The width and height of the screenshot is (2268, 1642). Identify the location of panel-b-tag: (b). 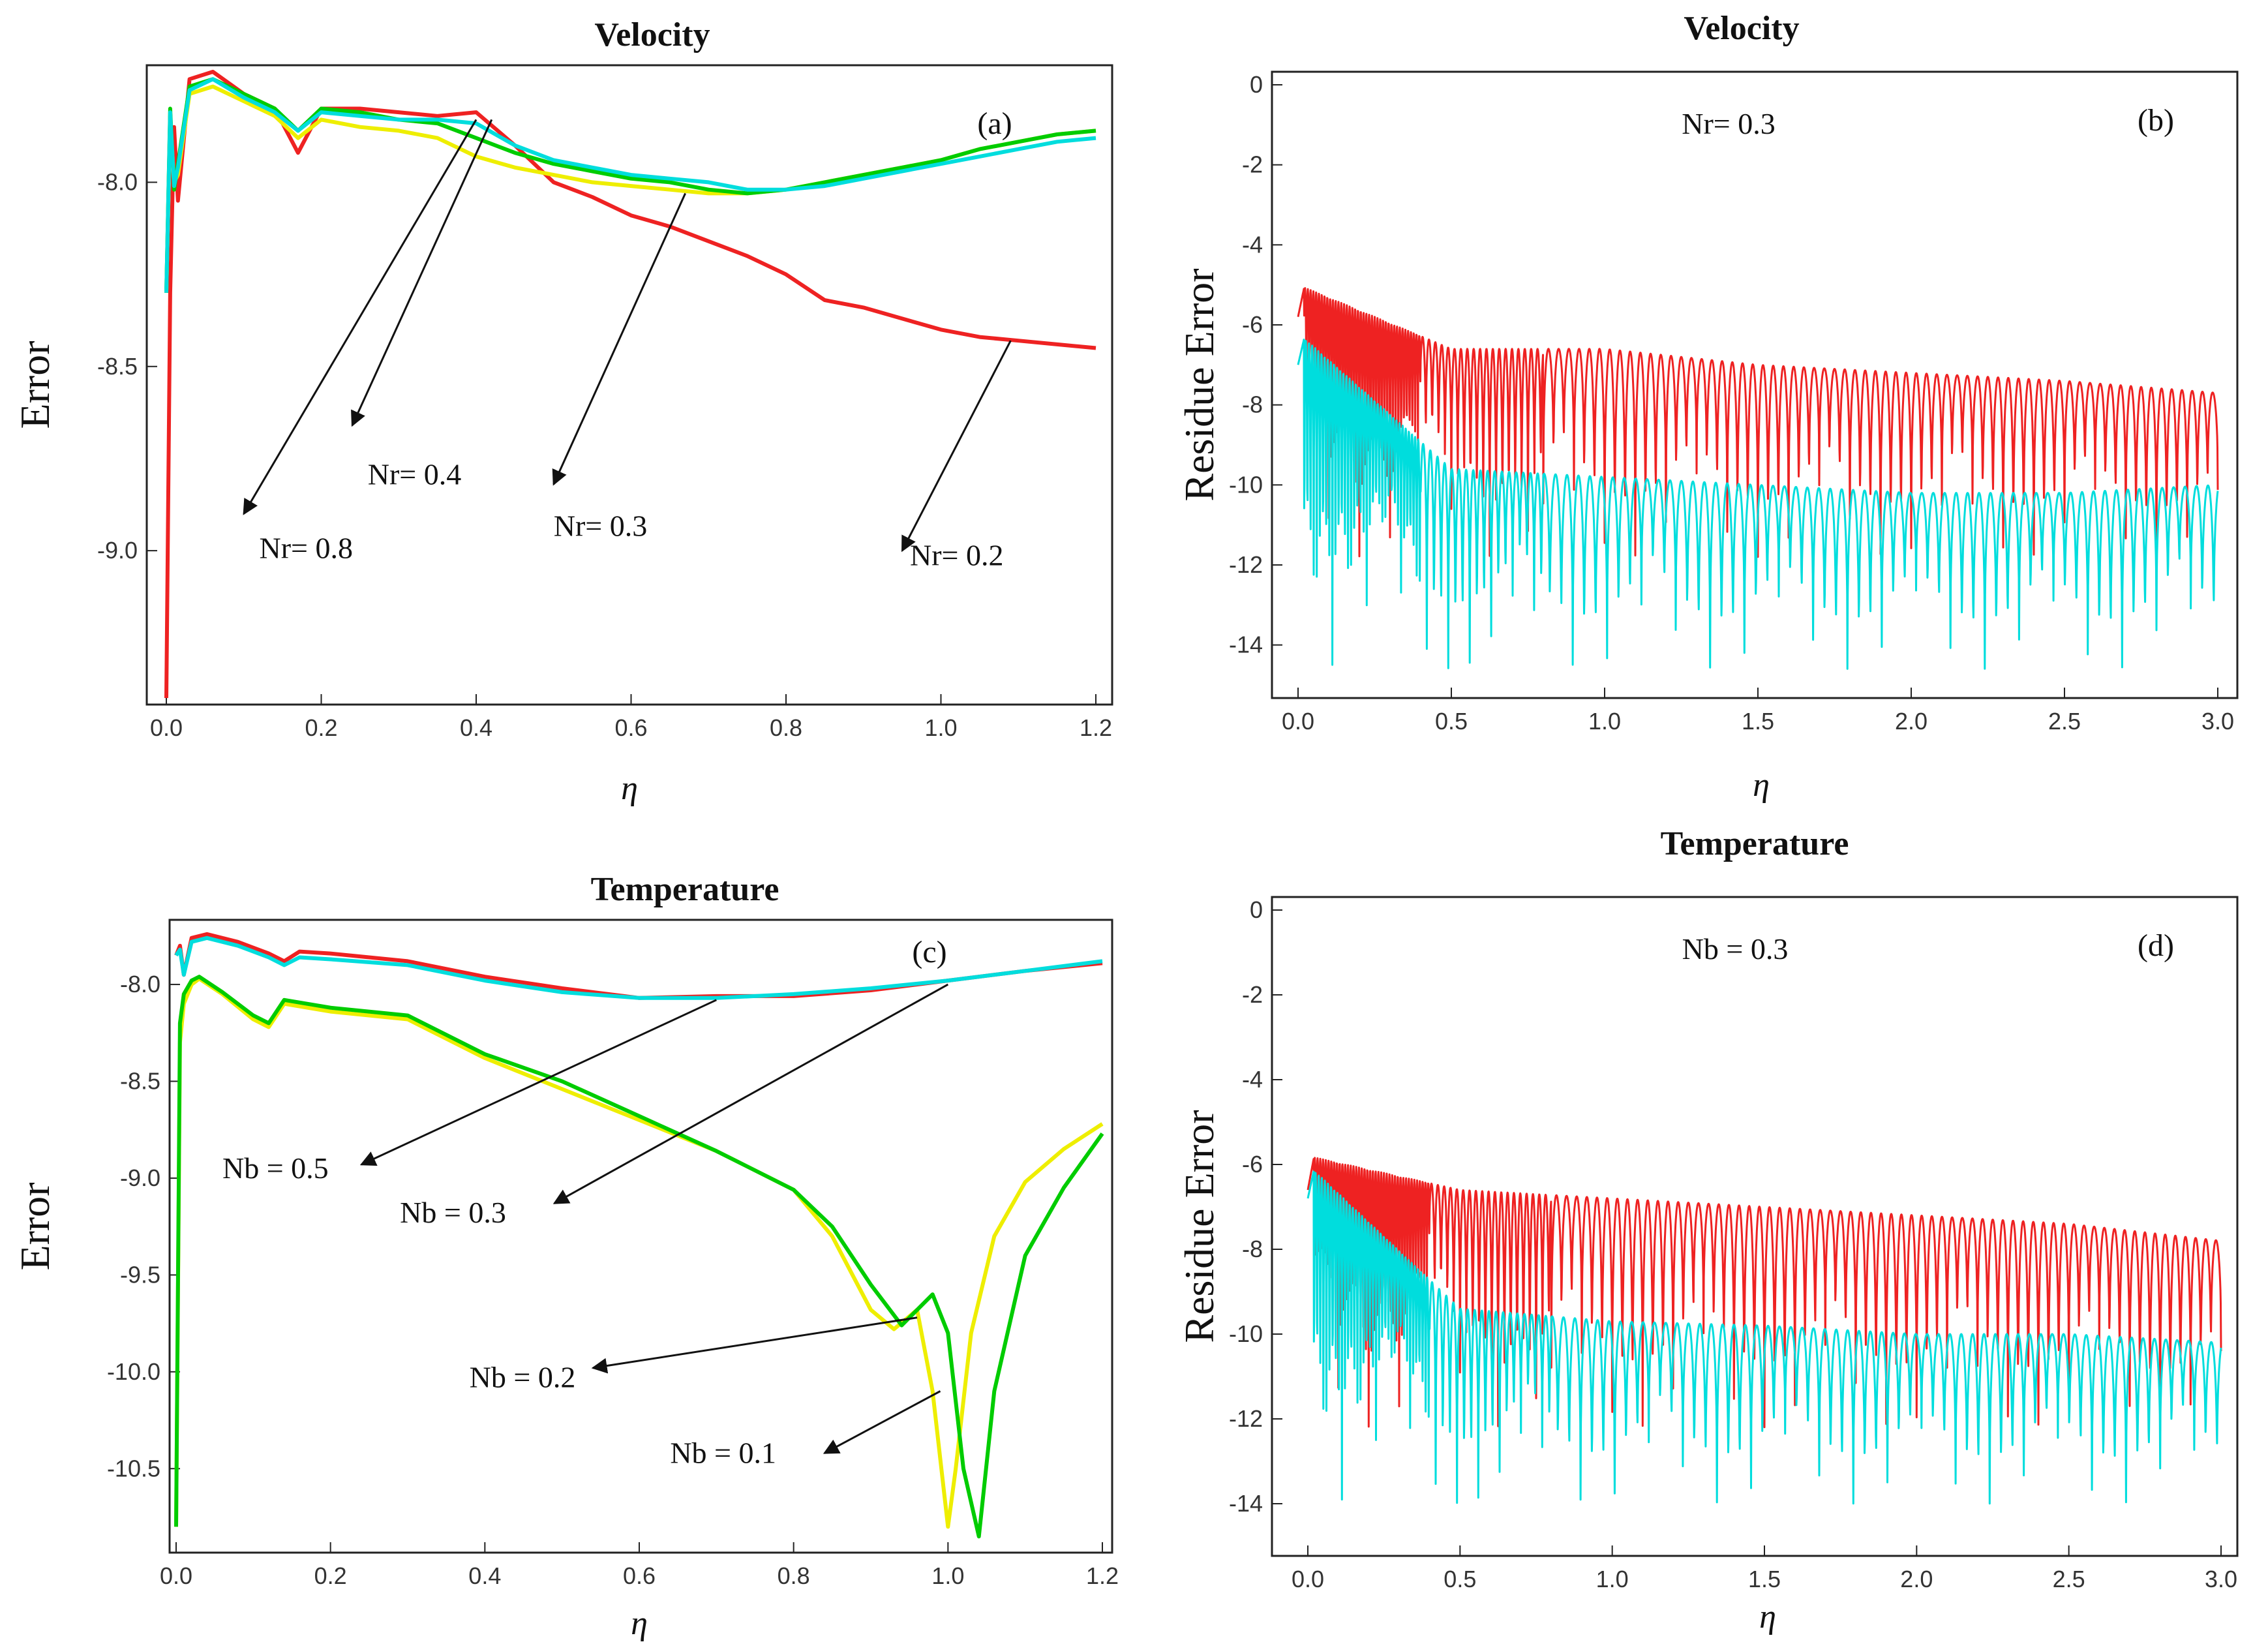
(2156, 120).